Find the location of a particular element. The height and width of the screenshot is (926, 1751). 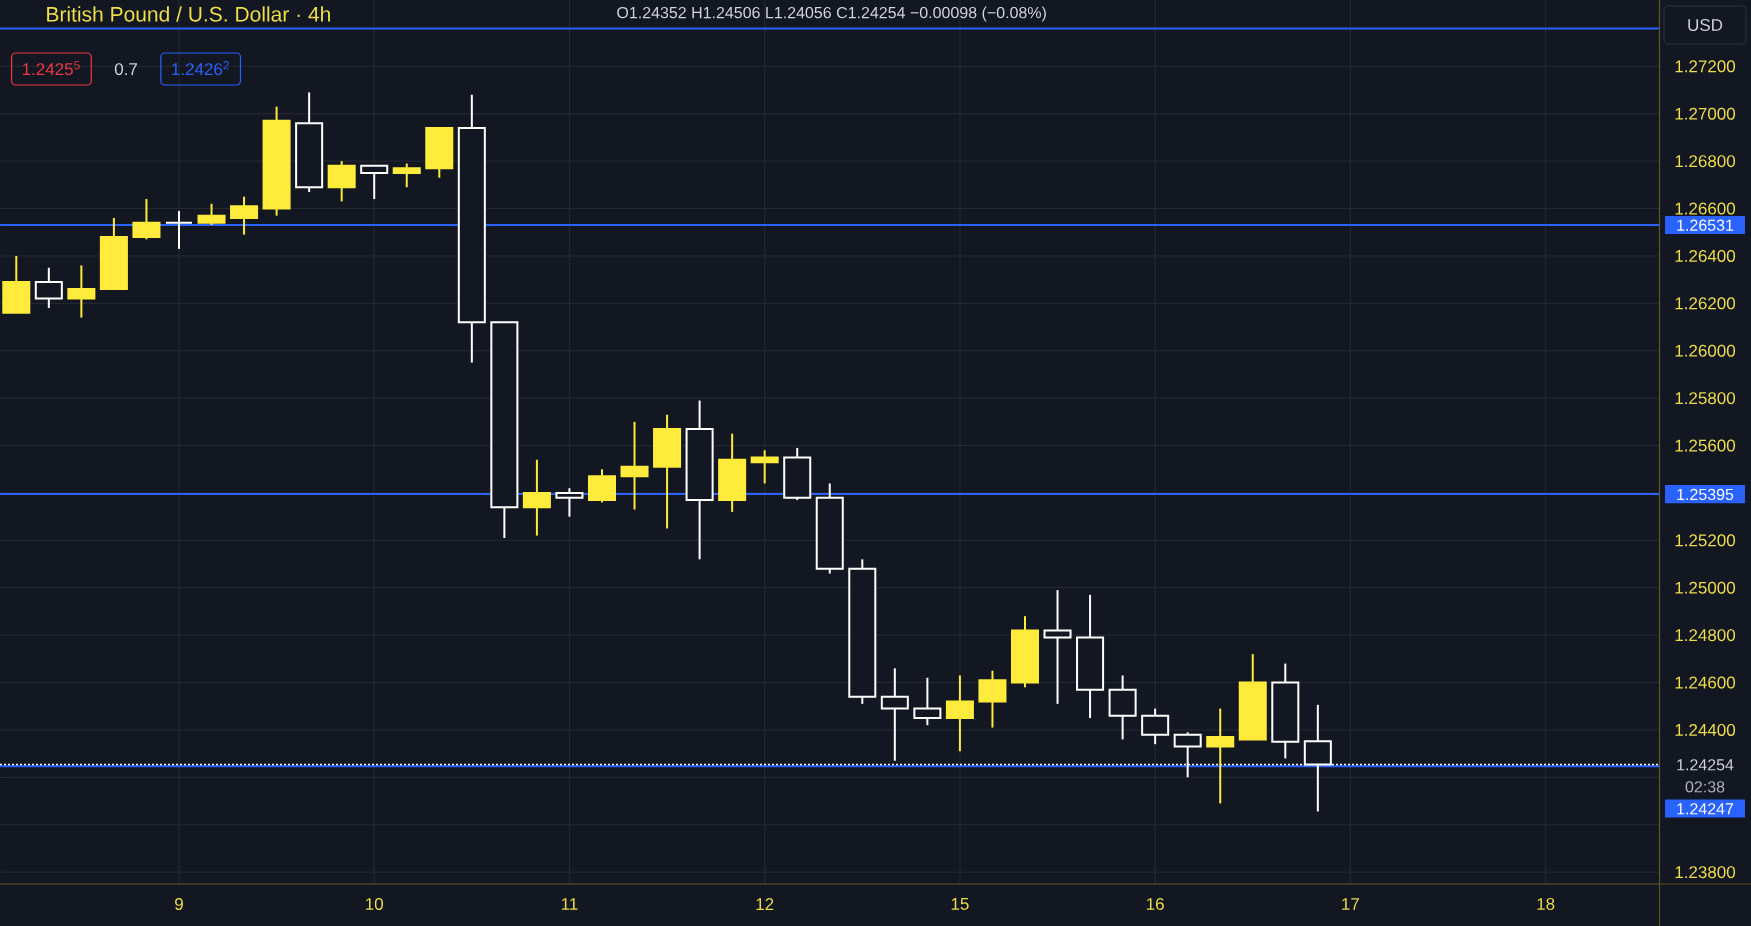

x-tick-label: 18 is located at coordinates (1546, 903).